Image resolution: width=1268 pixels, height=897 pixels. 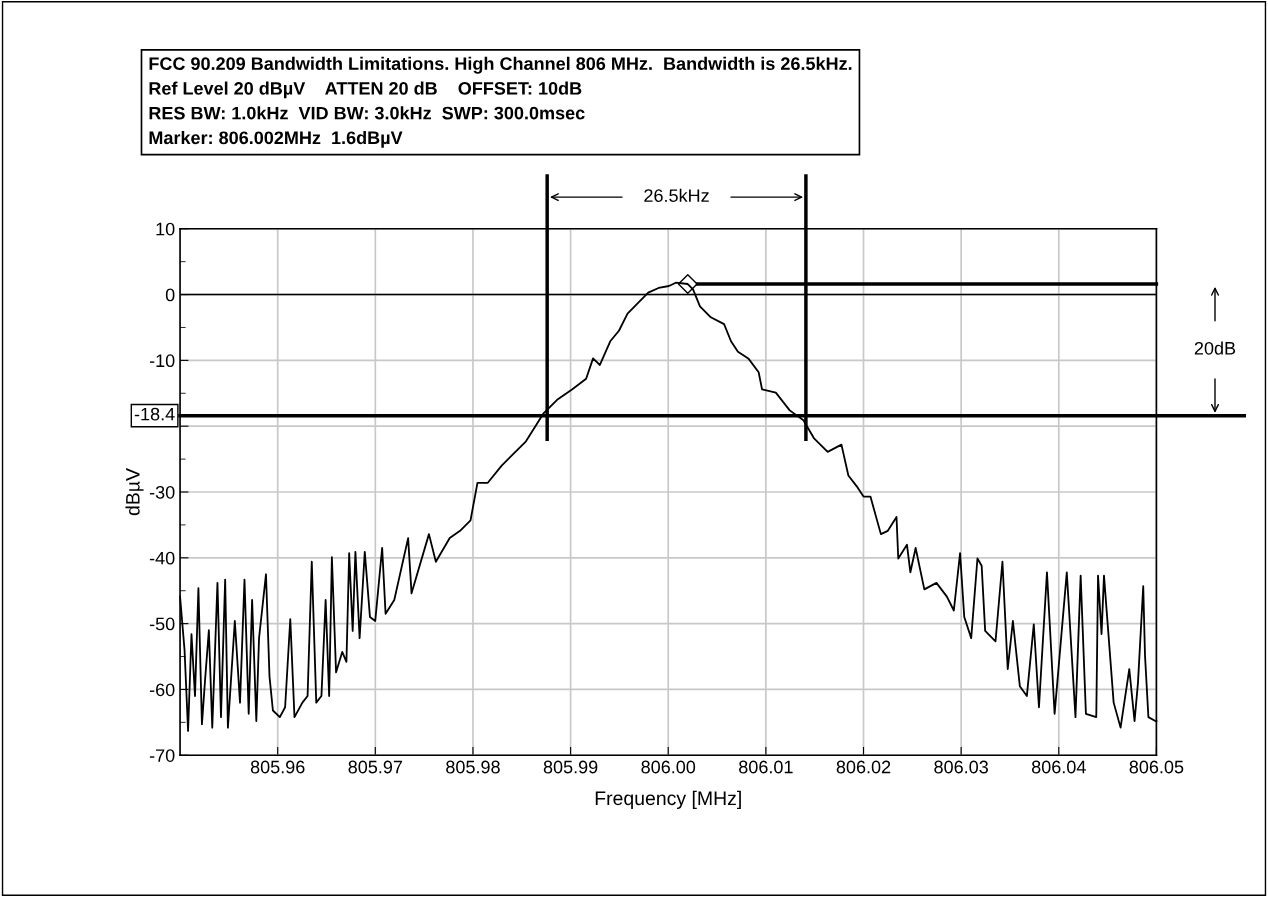 I want to click on text: 20dB, so click(x=1215, y=348).